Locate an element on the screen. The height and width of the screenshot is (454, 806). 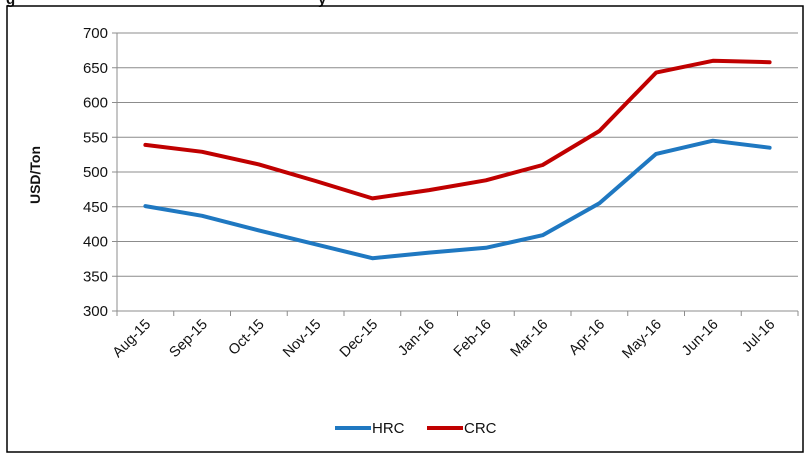
x-tick-label: Sep-15 is located at coordinates (189, 339).